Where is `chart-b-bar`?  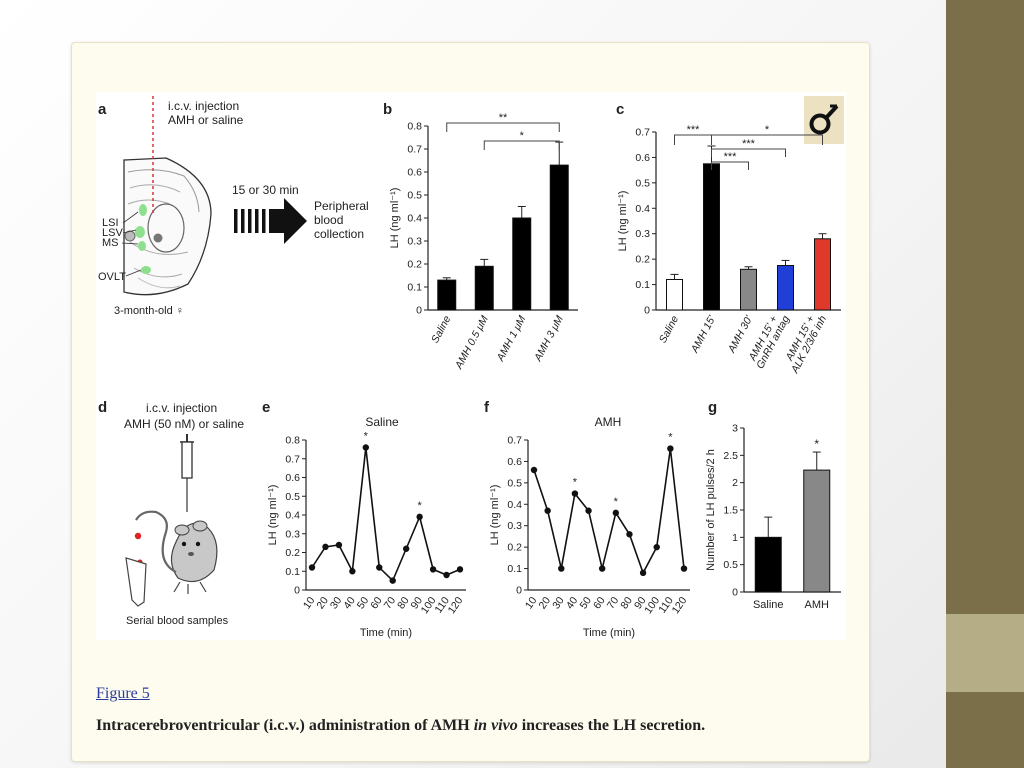 chart-b-bar is located at coordinates (447, 295).